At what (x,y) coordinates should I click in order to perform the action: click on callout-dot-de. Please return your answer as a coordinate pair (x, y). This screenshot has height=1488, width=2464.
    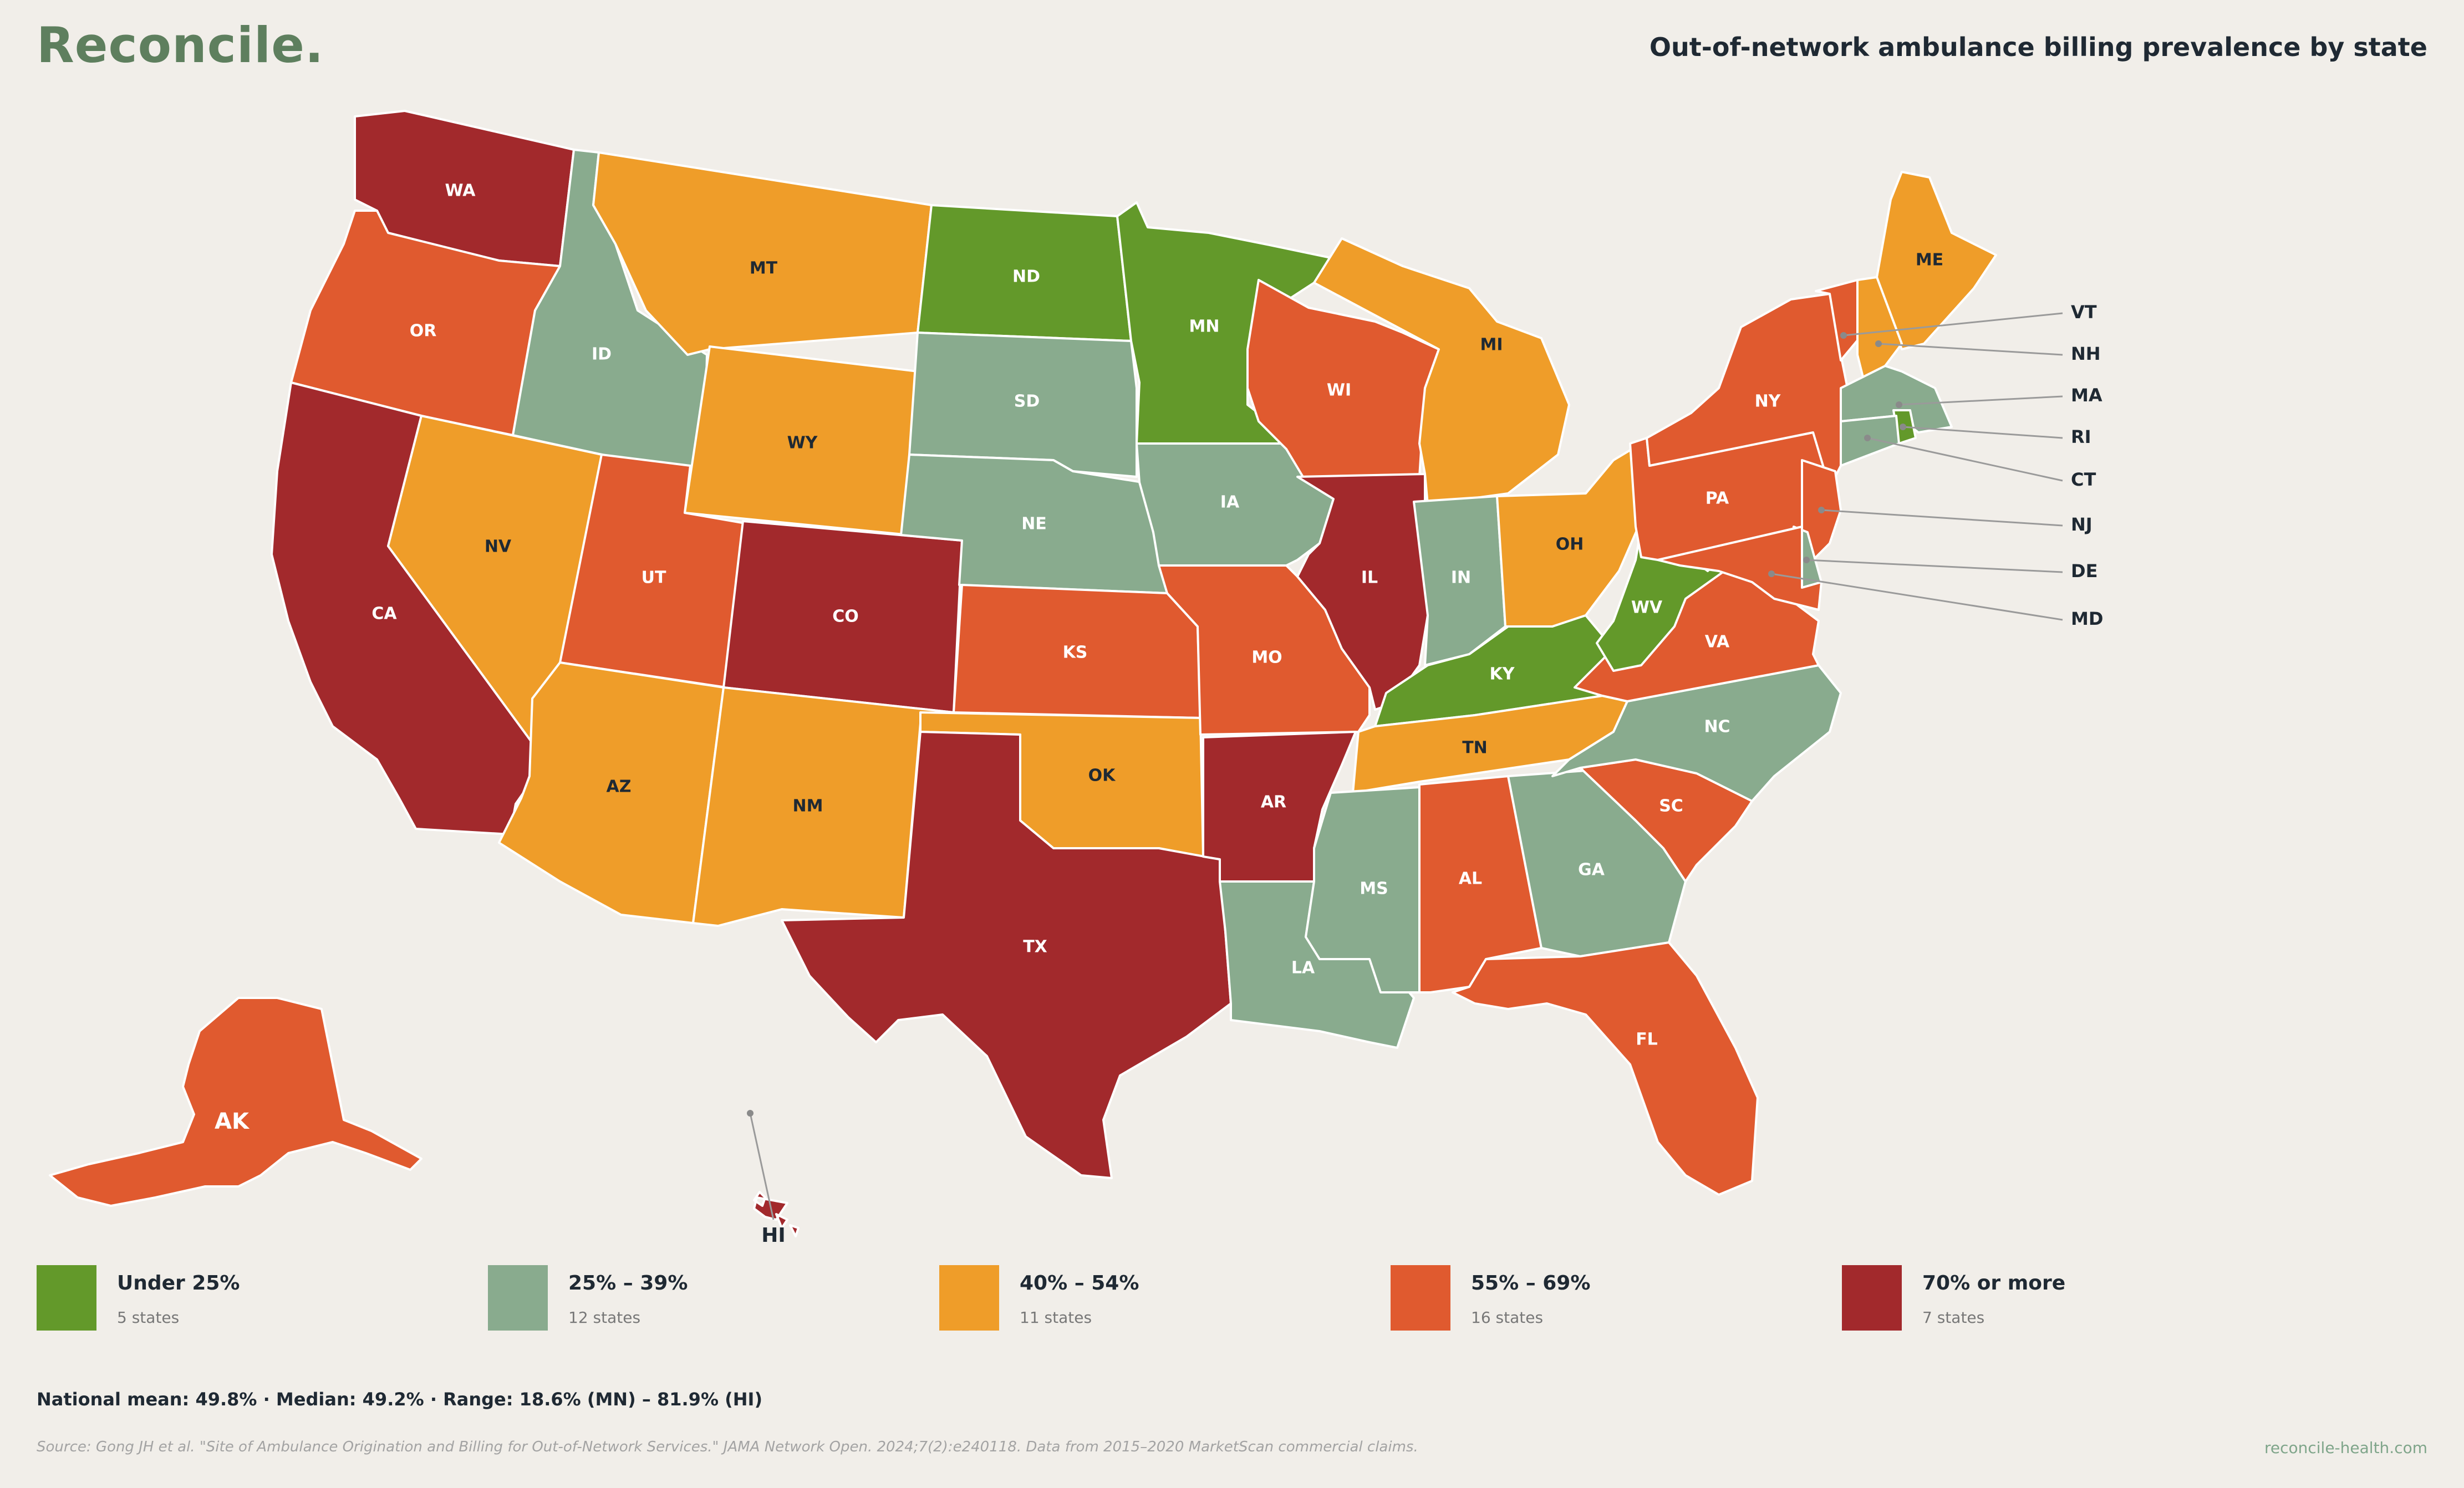
    Looking at the image, I should click on (1807, 560).